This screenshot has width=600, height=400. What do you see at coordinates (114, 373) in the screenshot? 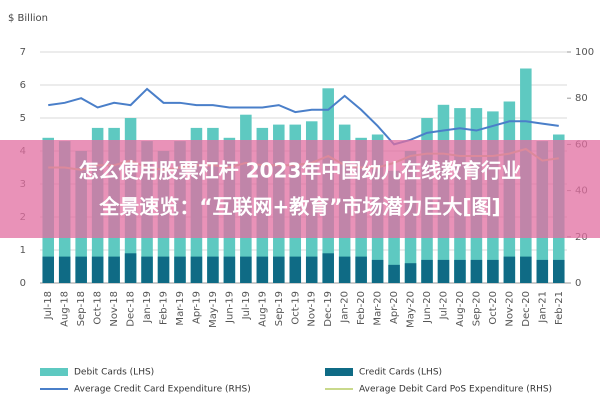
I see `legend-label: Debit Cards (LHS)` at bounding box center [114, 373].